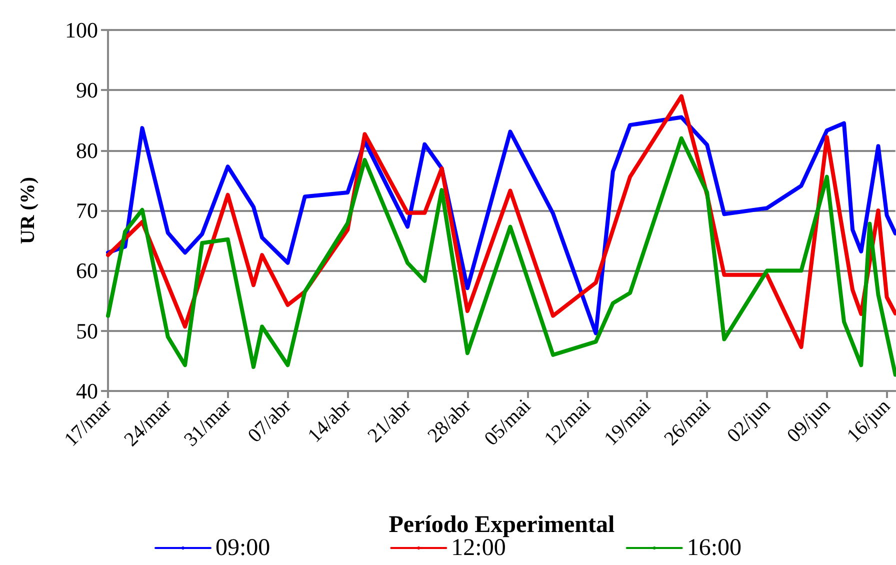 The image size is (896, 565). I want to click on y-tick-label: 100, so click(81, 30).